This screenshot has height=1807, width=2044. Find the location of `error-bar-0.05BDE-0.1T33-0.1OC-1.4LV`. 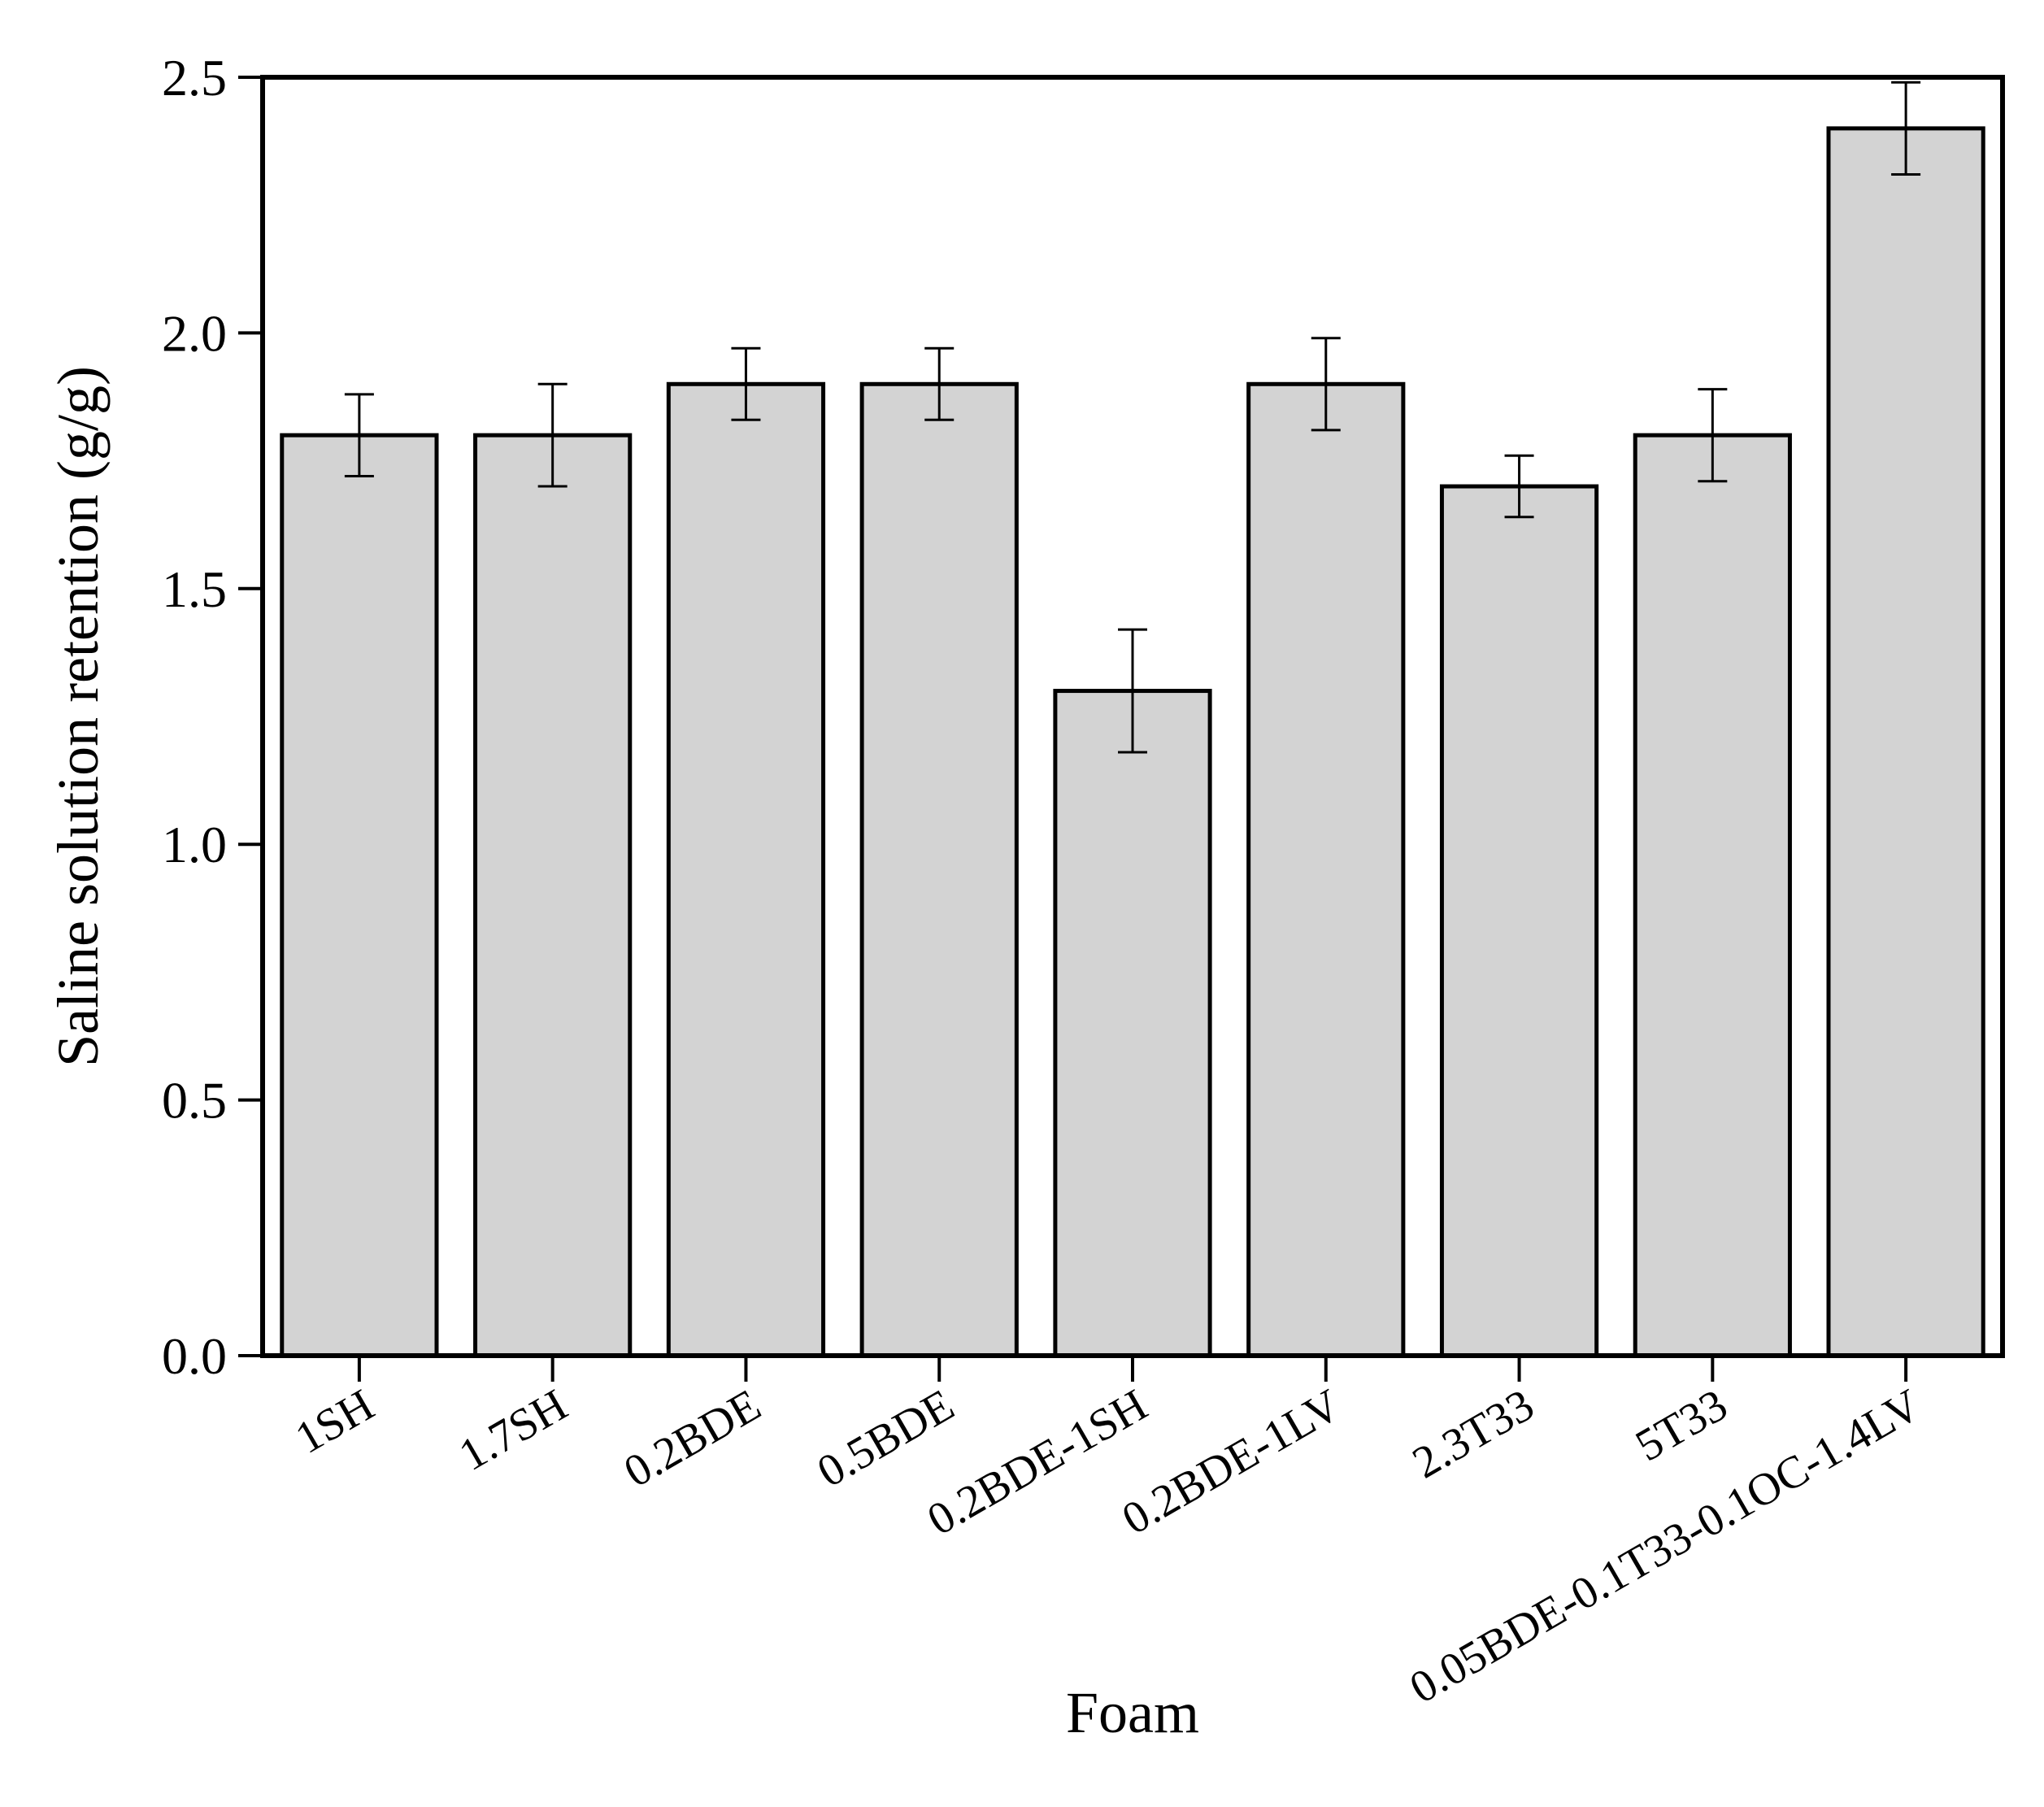

error-bar-0.05BDE-0.1T33-0.1OC-1.4LV is located at coordinates (1906, 128).